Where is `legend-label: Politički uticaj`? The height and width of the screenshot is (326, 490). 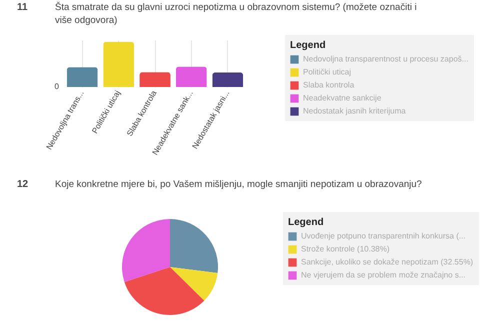
legend-label: Politički uticaj is located at coordinates (327, 72).